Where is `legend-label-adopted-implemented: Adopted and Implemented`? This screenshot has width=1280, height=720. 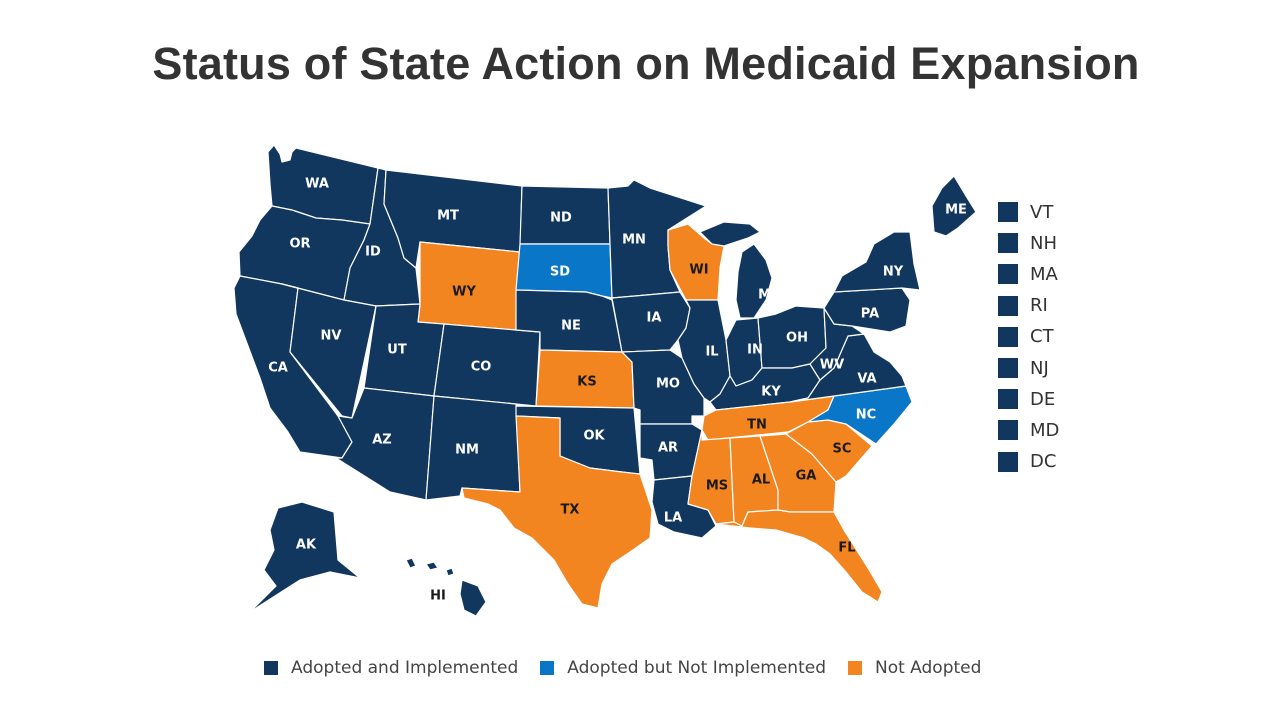 legend-label-adopted-implemented: Adopted and Implemented is located at coordinates (405, 668).